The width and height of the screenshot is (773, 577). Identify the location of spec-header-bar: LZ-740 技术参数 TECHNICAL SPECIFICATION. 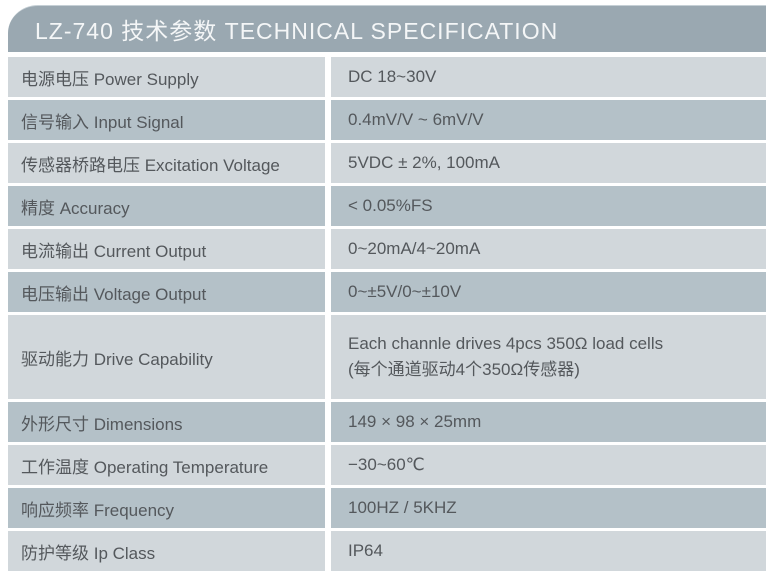
(387, 28).